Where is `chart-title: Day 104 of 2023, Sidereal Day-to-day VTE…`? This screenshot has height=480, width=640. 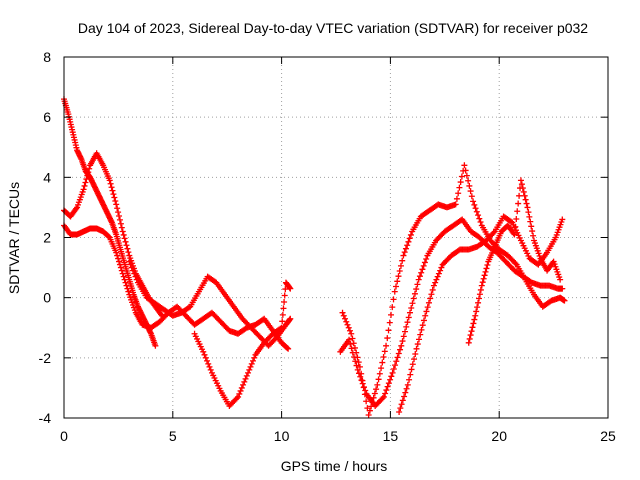 chart-title: Day 104 of 2023, Sidereal Day-to-day VTE… is located at coordinates (333, 28).